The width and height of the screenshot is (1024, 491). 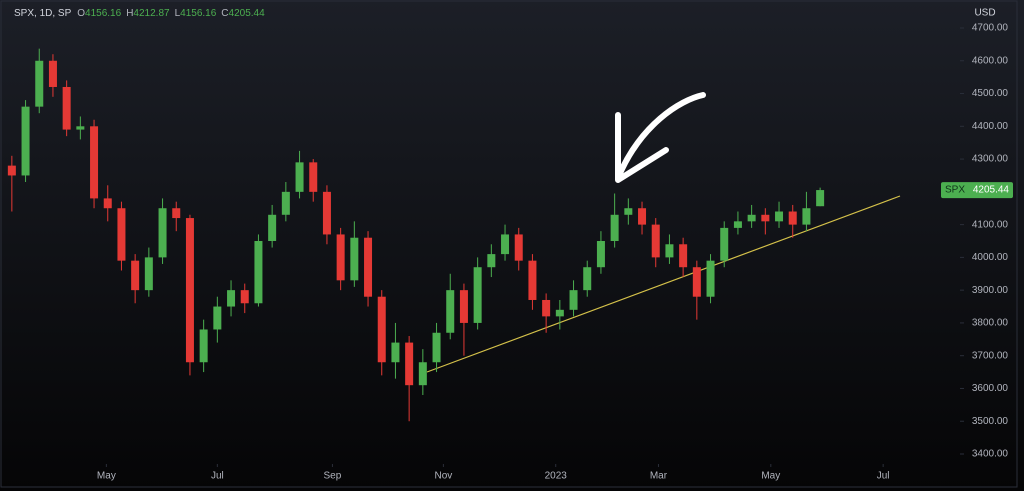 I want to click on price-tag-bg, so click(x=977, y=190).